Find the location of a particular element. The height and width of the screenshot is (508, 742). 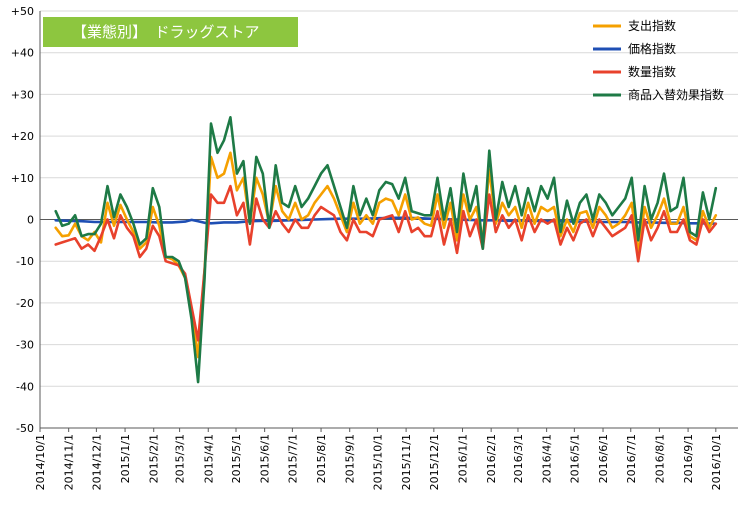

x-tick-label: 2014/12/1 is located at coordinates (96, 462).